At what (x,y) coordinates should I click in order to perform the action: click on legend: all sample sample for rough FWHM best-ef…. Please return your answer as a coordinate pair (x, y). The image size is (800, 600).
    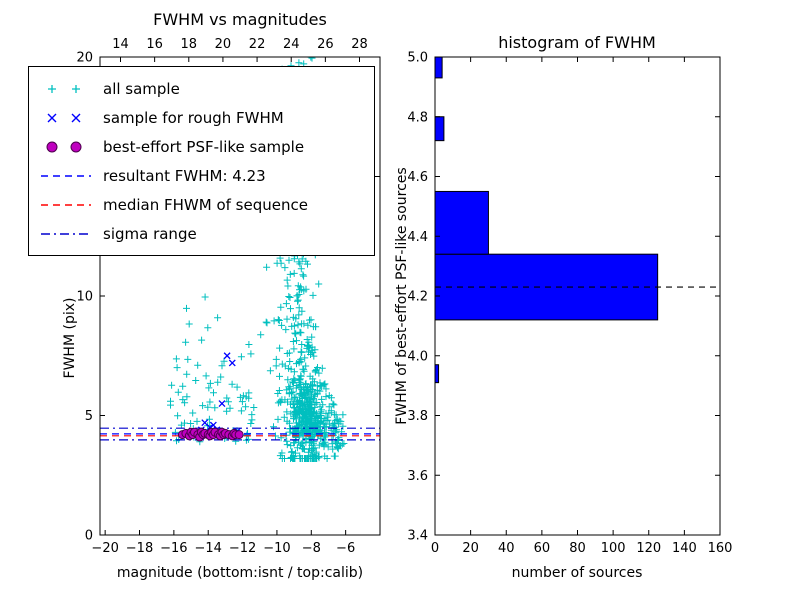
    Looking at the image, I should click on (201, 161).